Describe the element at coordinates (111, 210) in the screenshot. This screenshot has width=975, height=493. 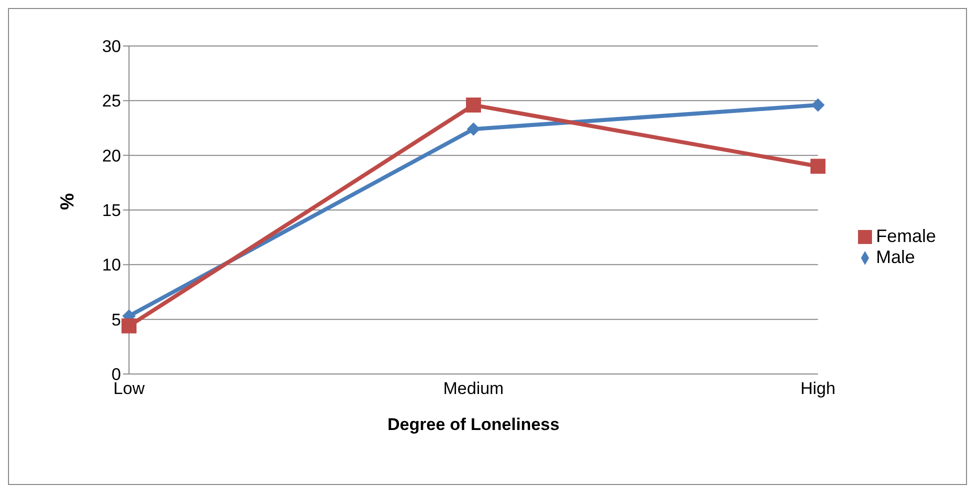
I see `y-tick-label: 15` at that location.